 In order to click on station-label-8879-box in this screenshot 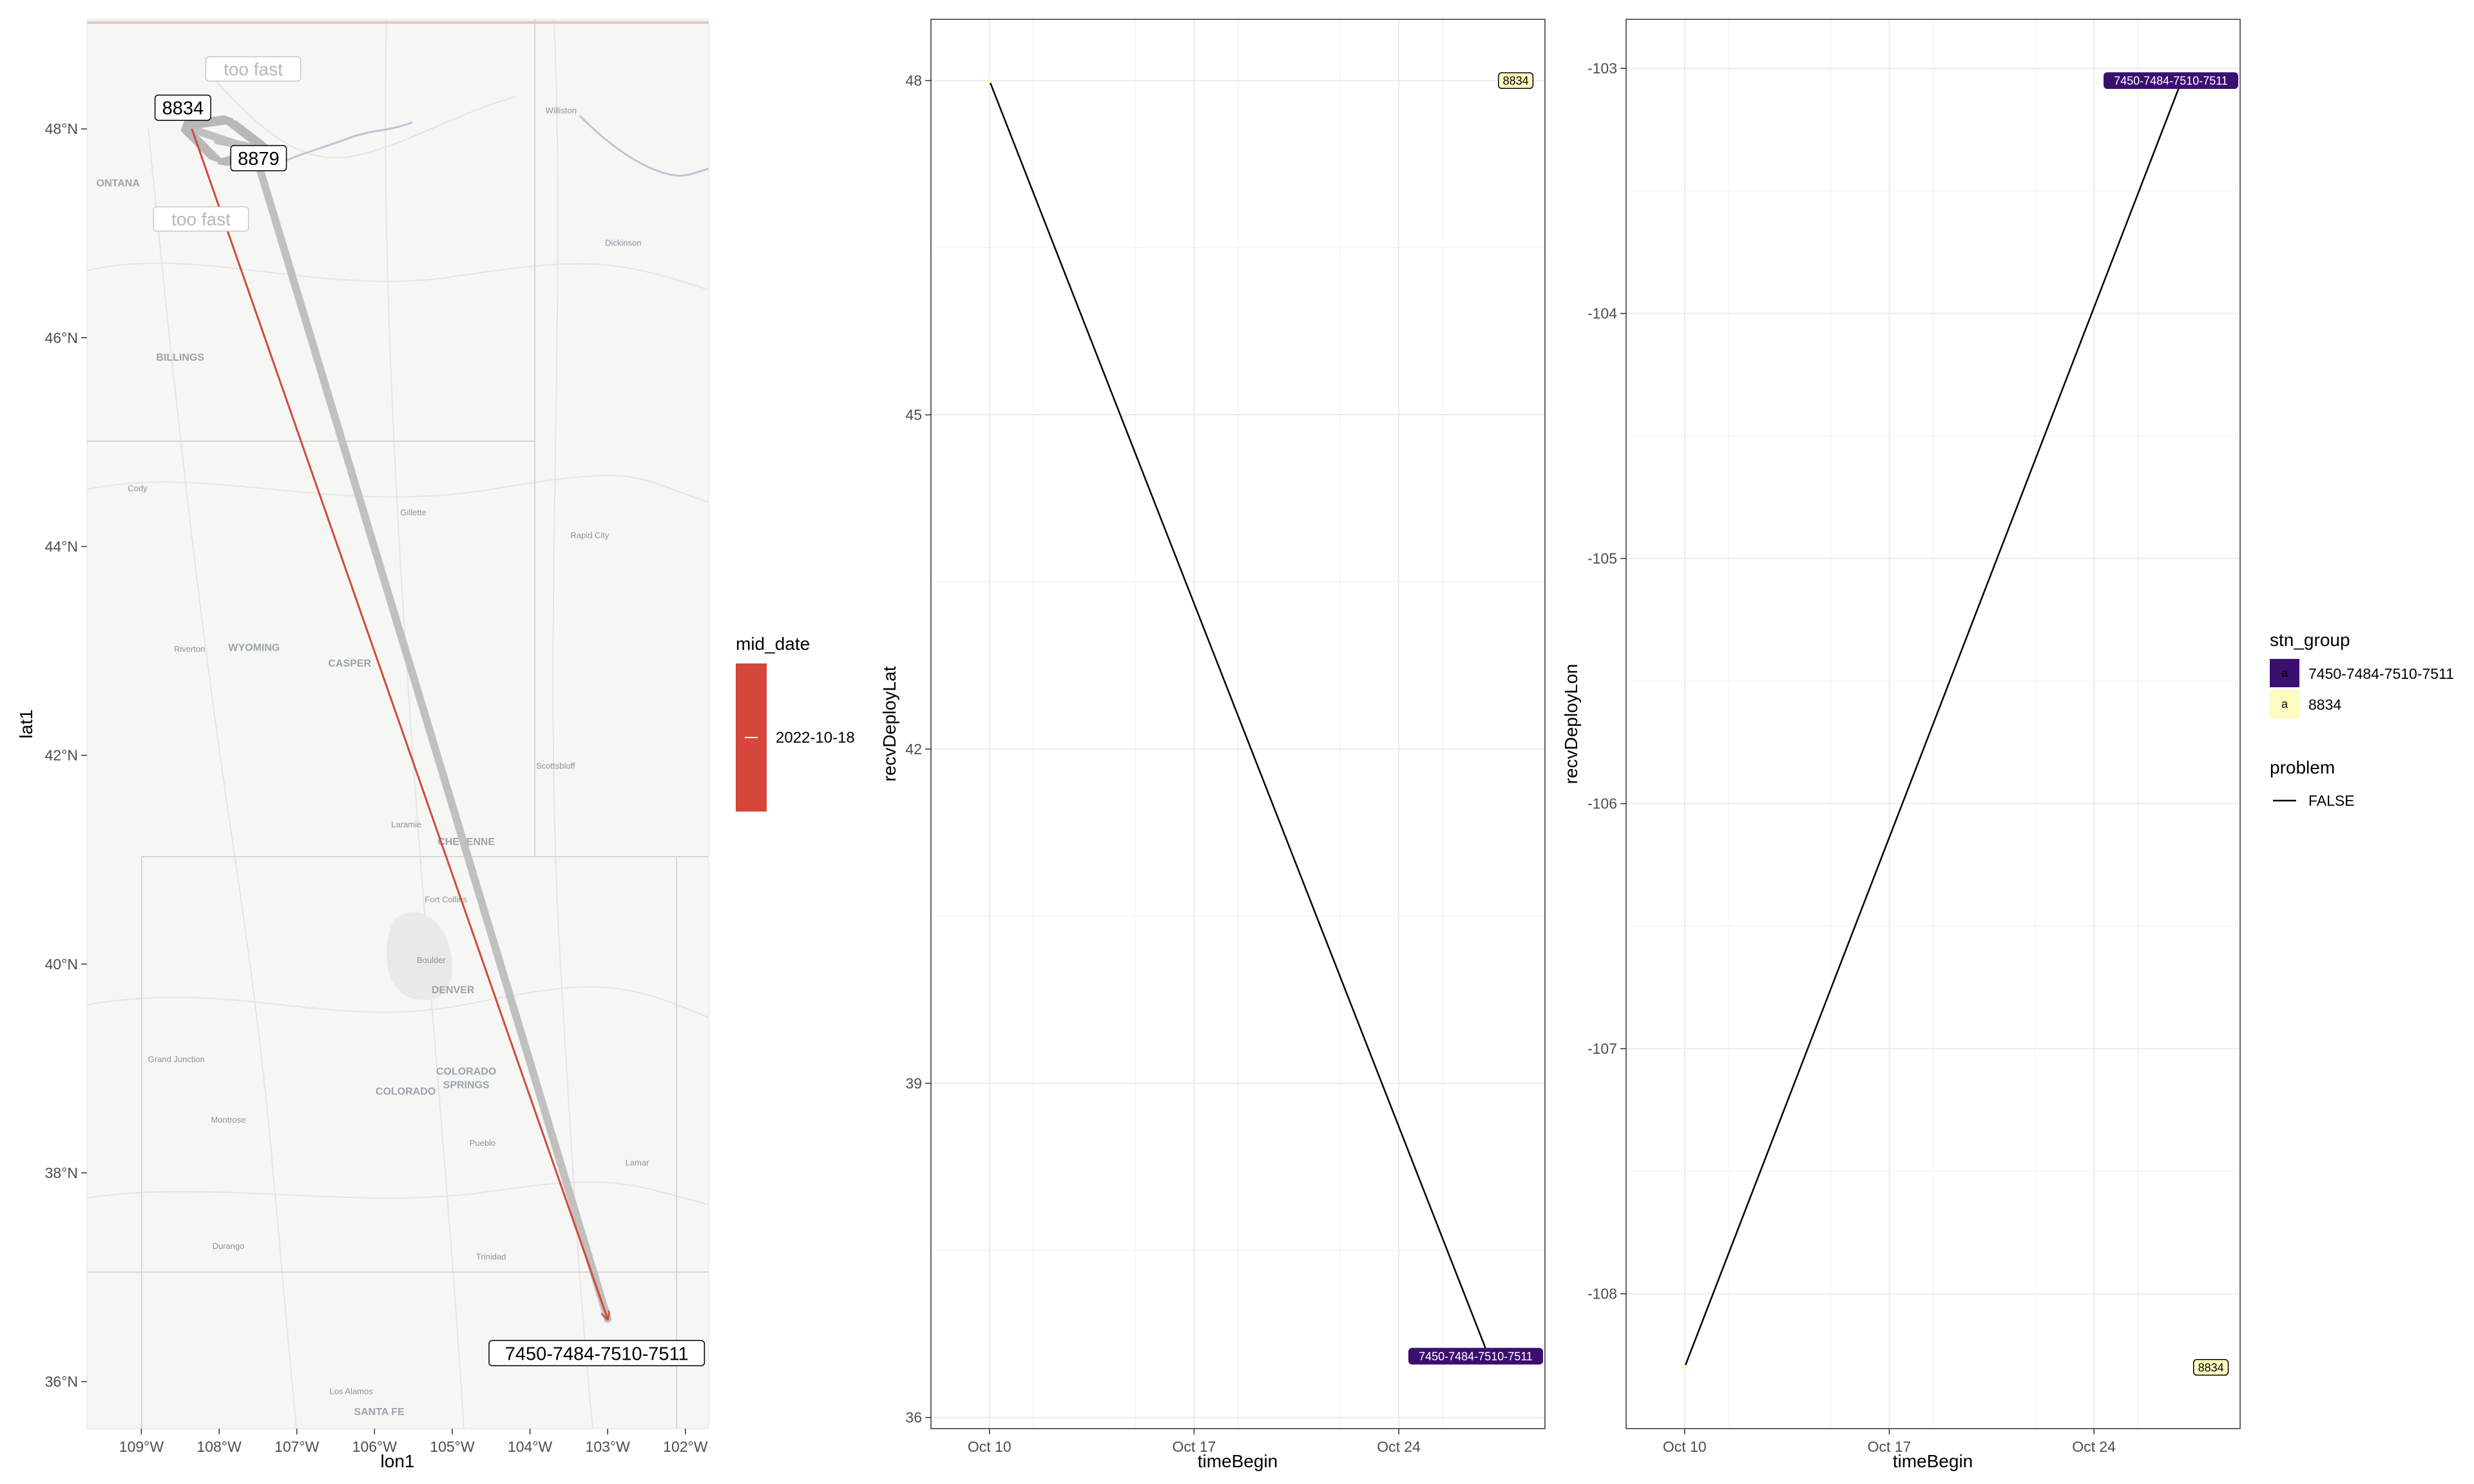, I will do `click(258, 158)`.